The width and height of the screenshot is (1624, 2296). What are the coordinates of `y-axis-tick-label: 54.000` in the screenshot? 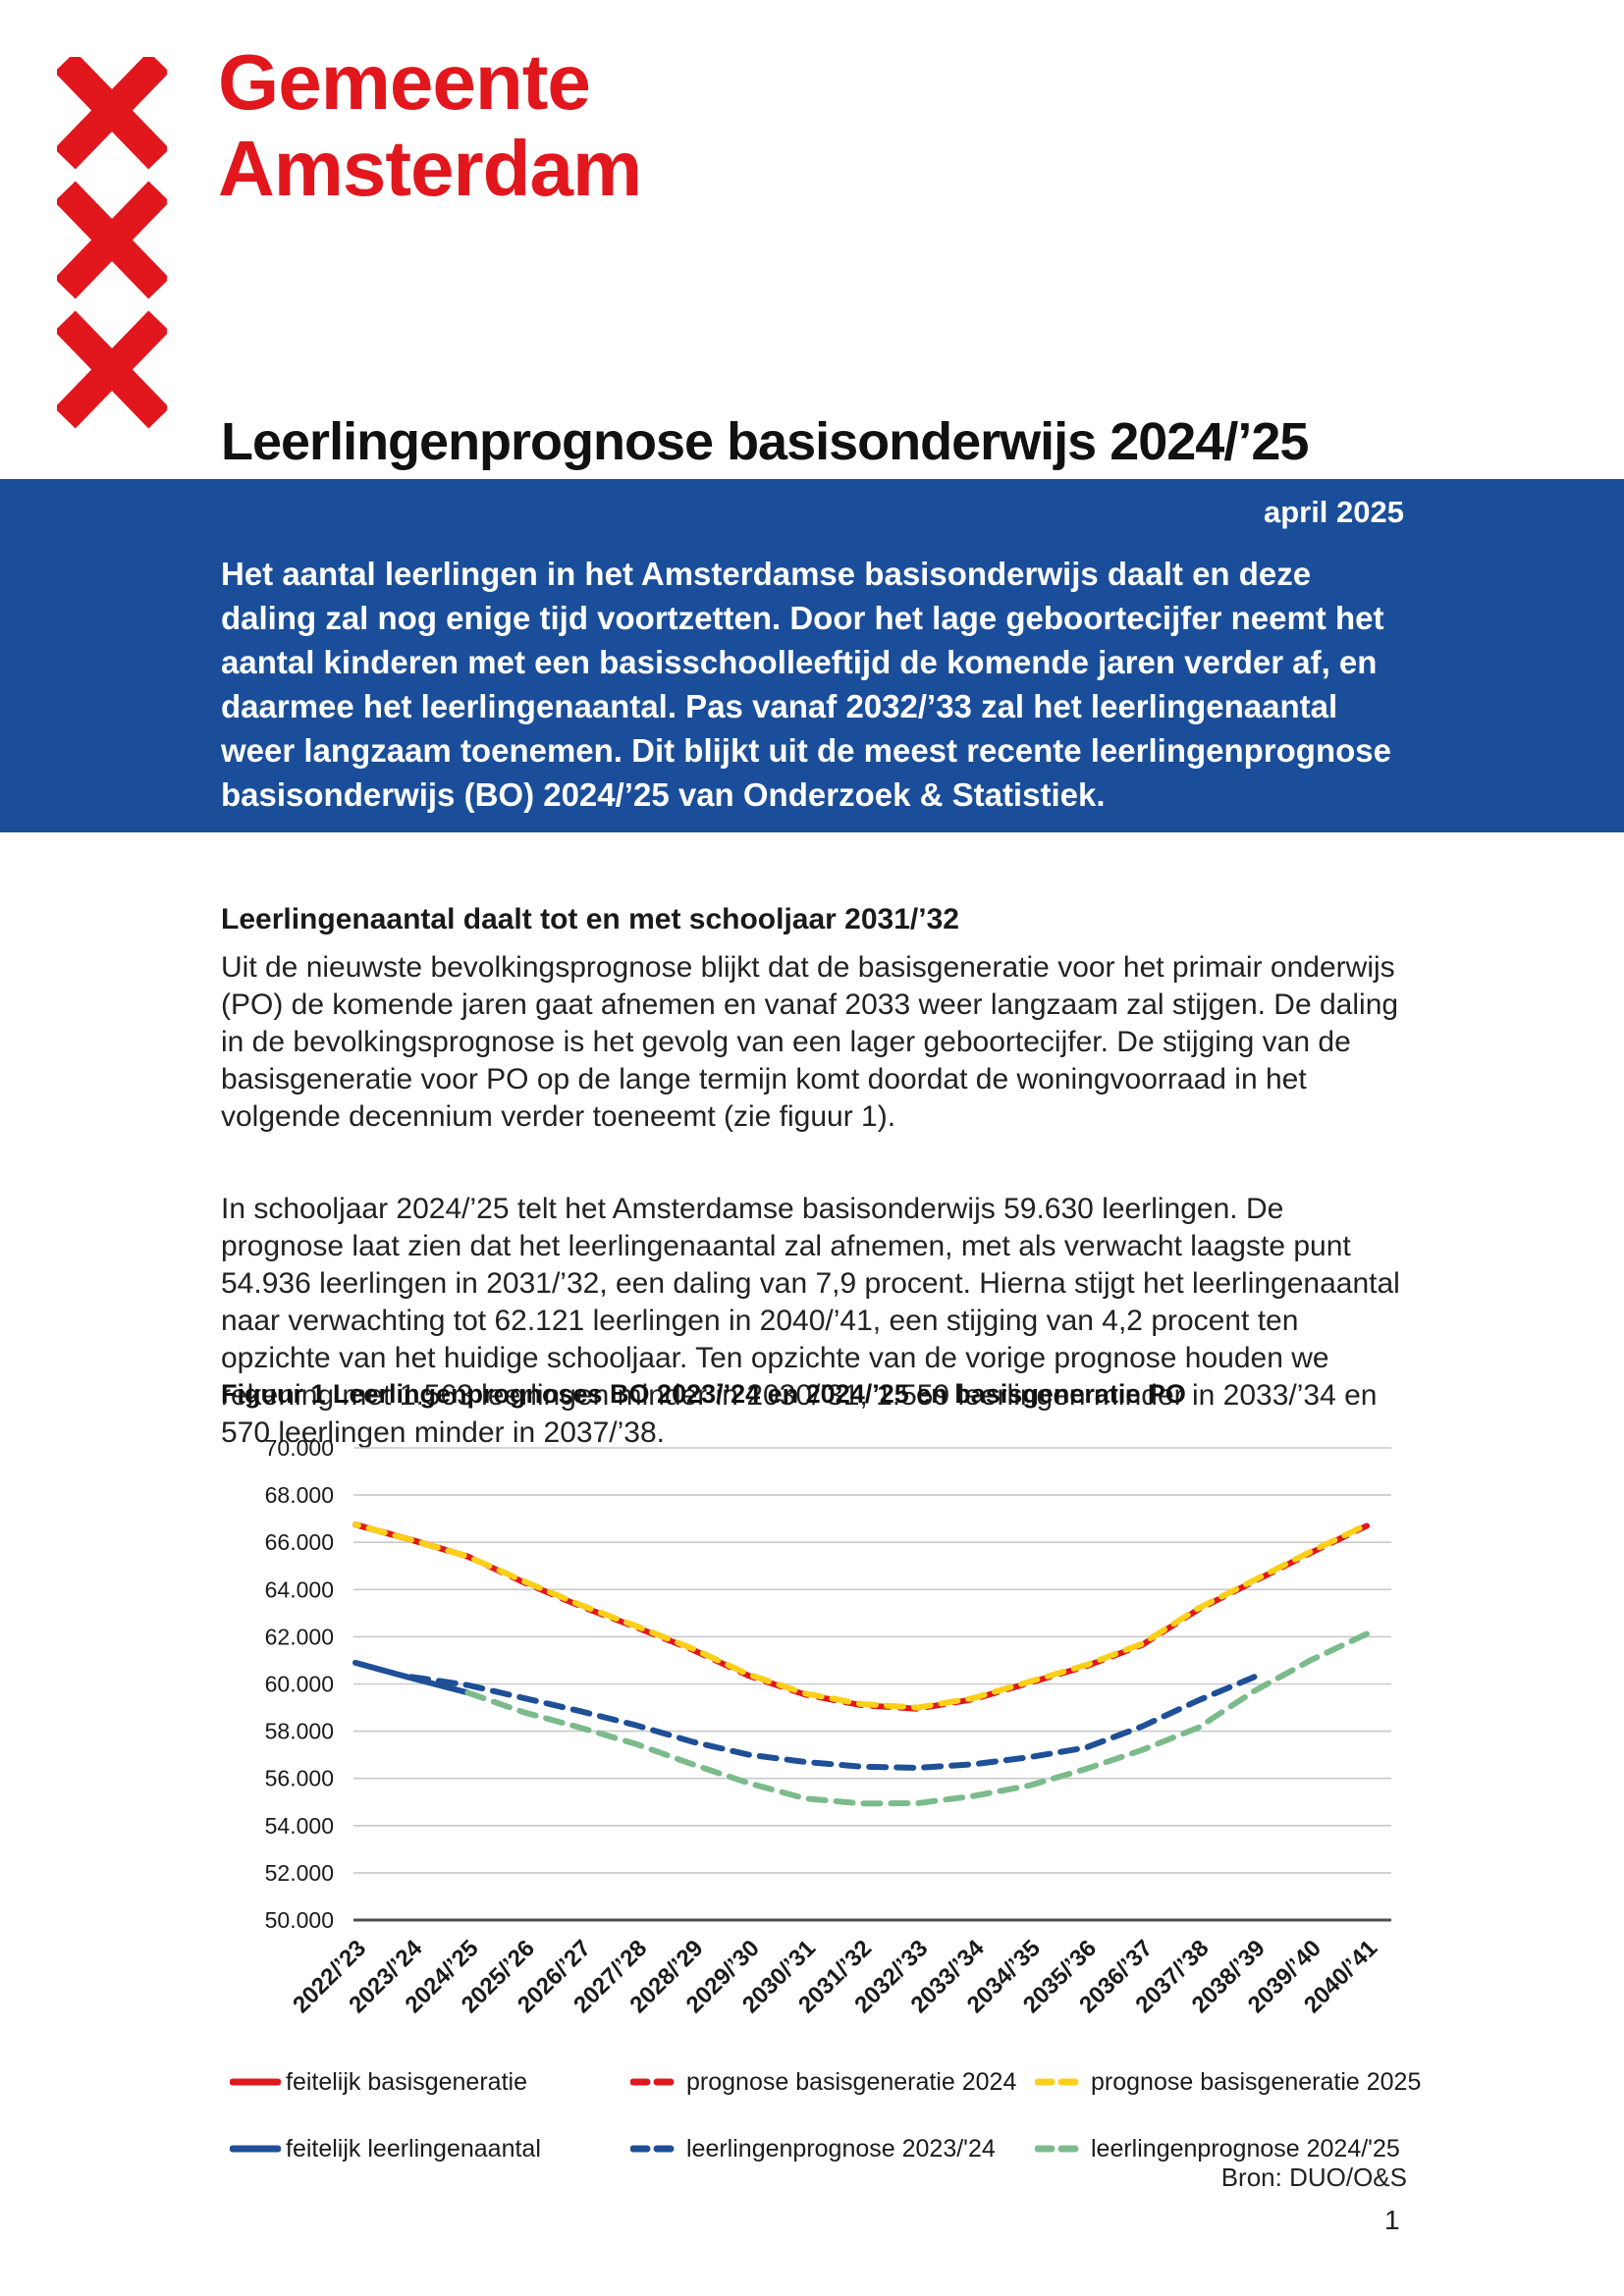 It's located at (299, 1826).